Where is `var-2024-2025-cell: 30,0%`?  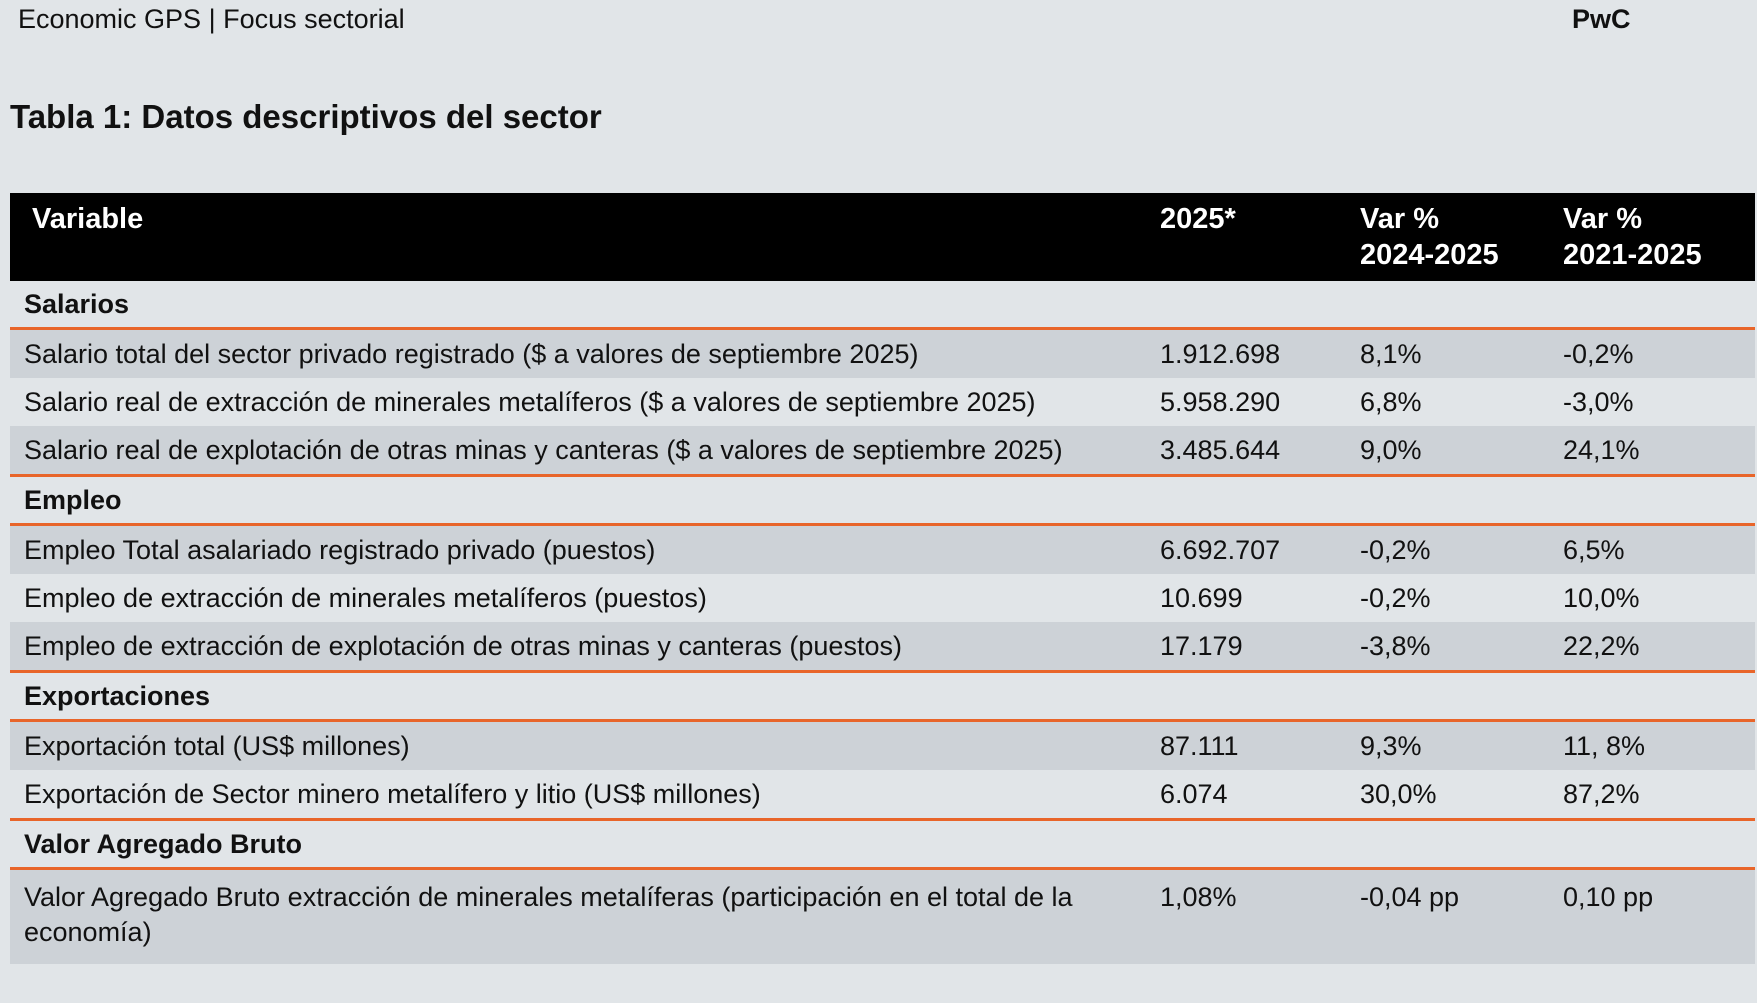 var-2024-2025-cell: 30,0% is located at coordinates (1461, 795).